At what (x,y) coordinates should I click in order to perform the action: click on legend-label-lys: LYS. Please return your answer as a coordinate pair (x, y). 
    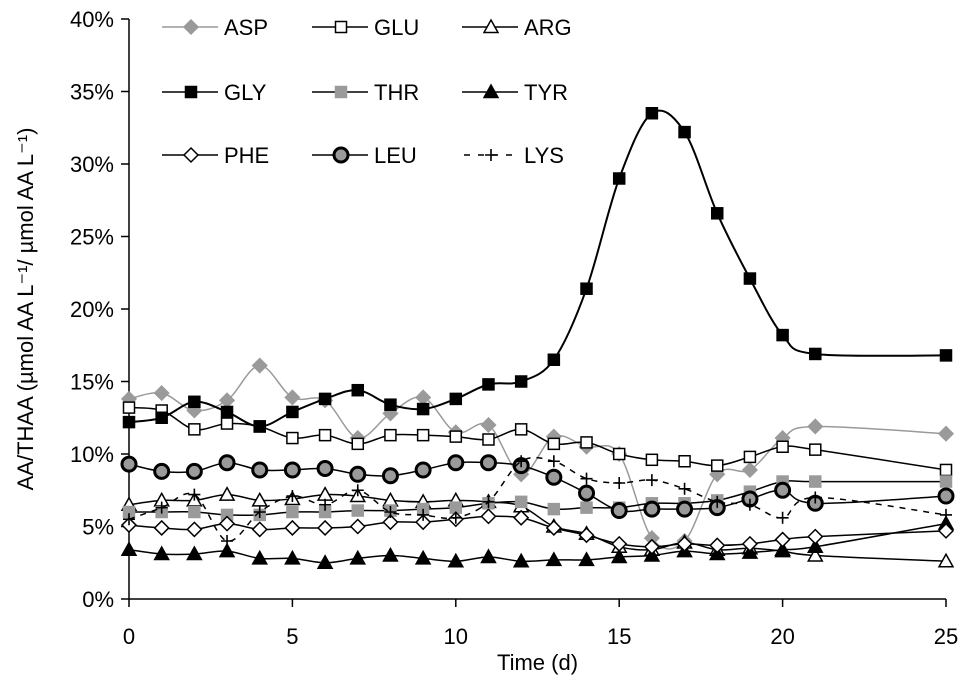
    Looking at the image, I should click on (544, 155).